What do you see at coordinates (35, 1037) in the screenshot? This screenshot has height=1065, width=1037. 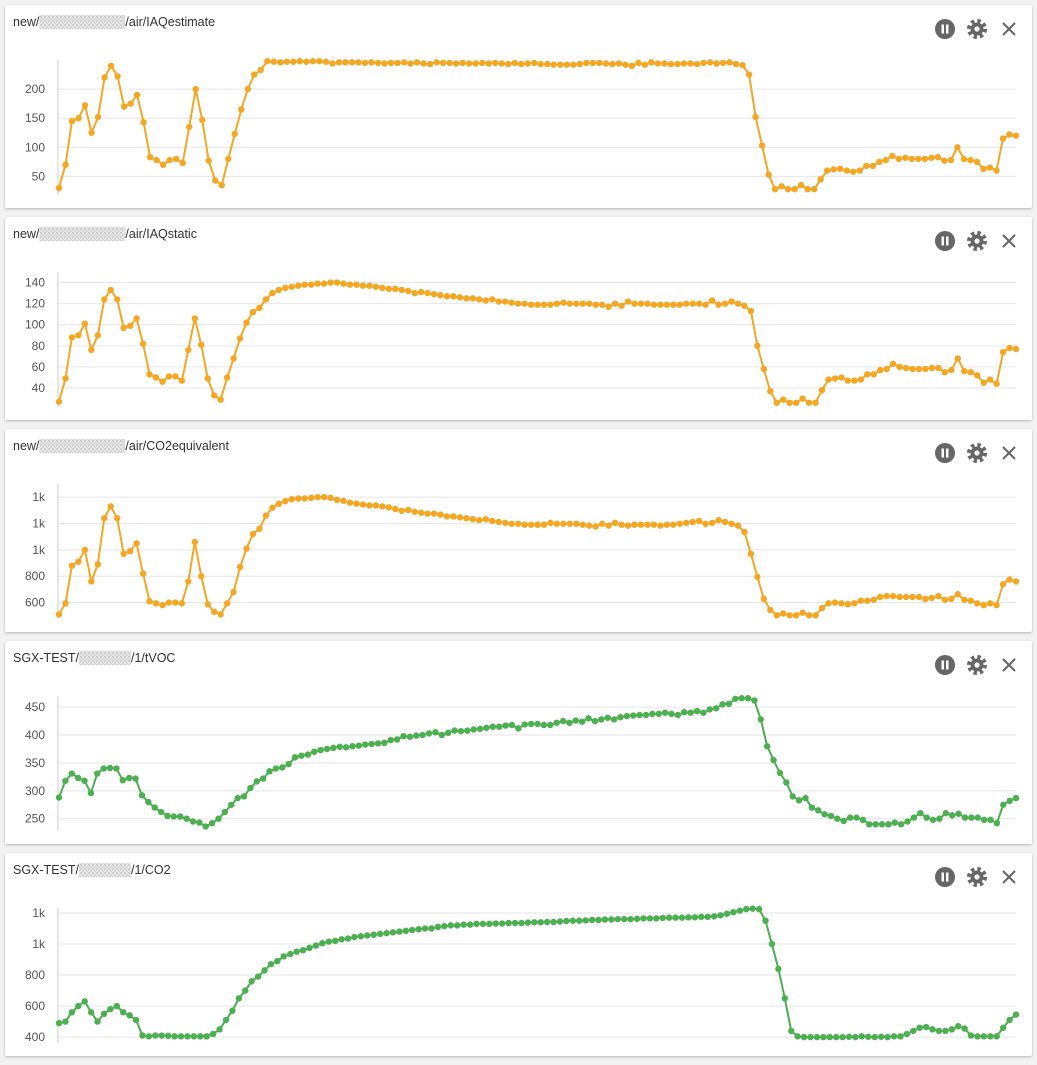 I see `y-tick-label: 400` at bounding box center [35, 1037].